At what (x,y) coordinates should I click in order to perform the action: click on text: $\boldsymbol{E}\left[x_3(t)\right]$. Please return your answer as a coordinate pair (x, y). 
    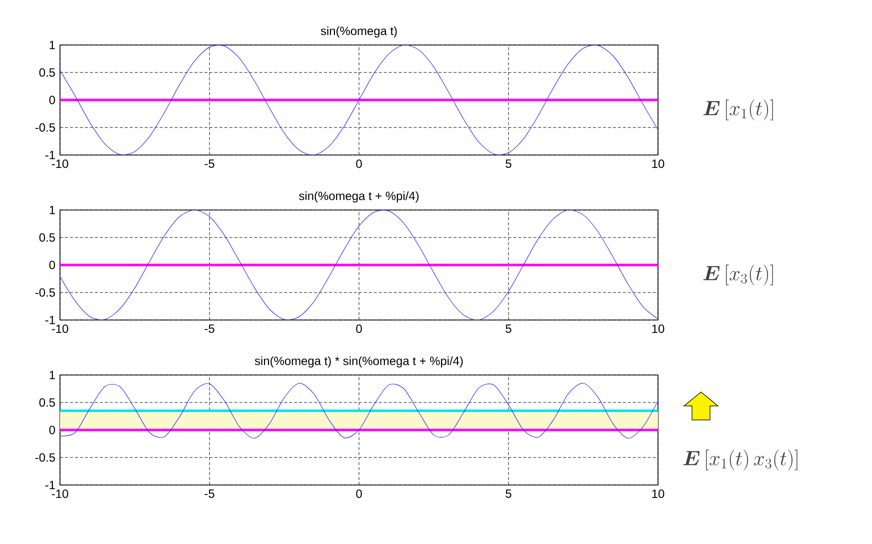
    Looking at the image, I should click on (738, 275).